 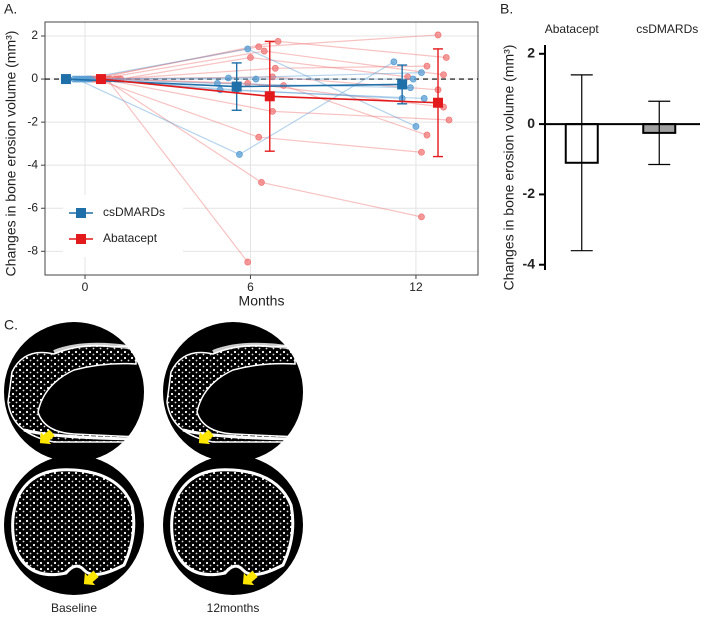 I want to click on x-tick-label: 0, so click(x=85, y=287).